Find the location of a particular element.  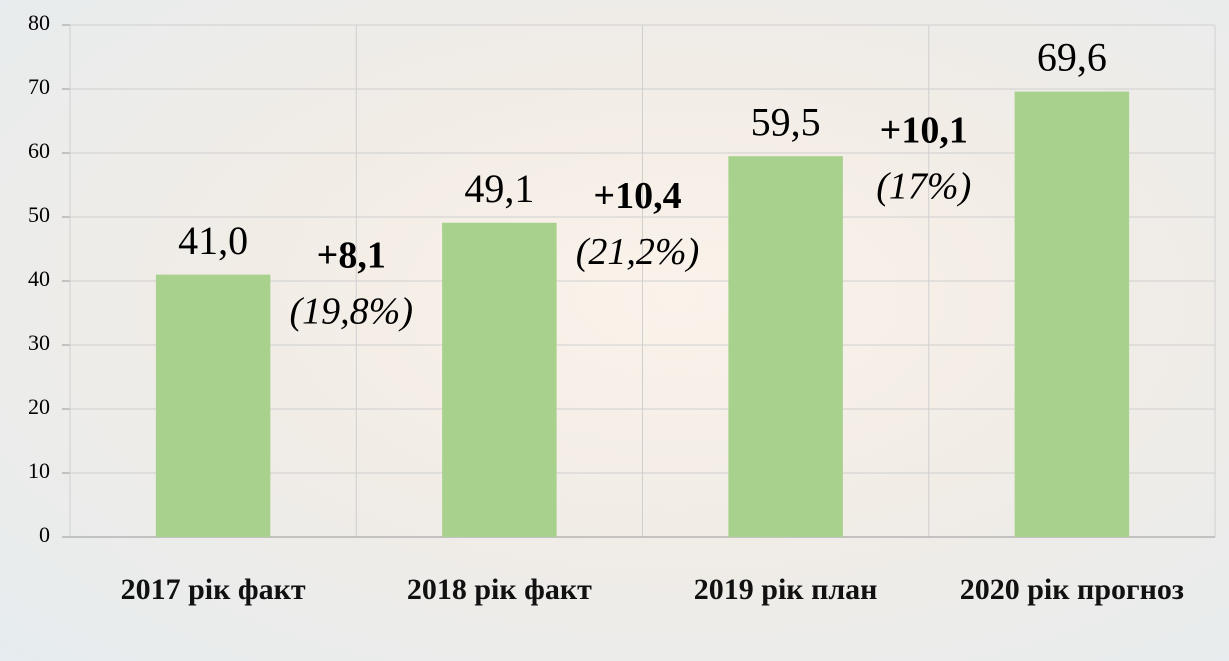

value-label: 49,1 is located at coordinates (499, 188).